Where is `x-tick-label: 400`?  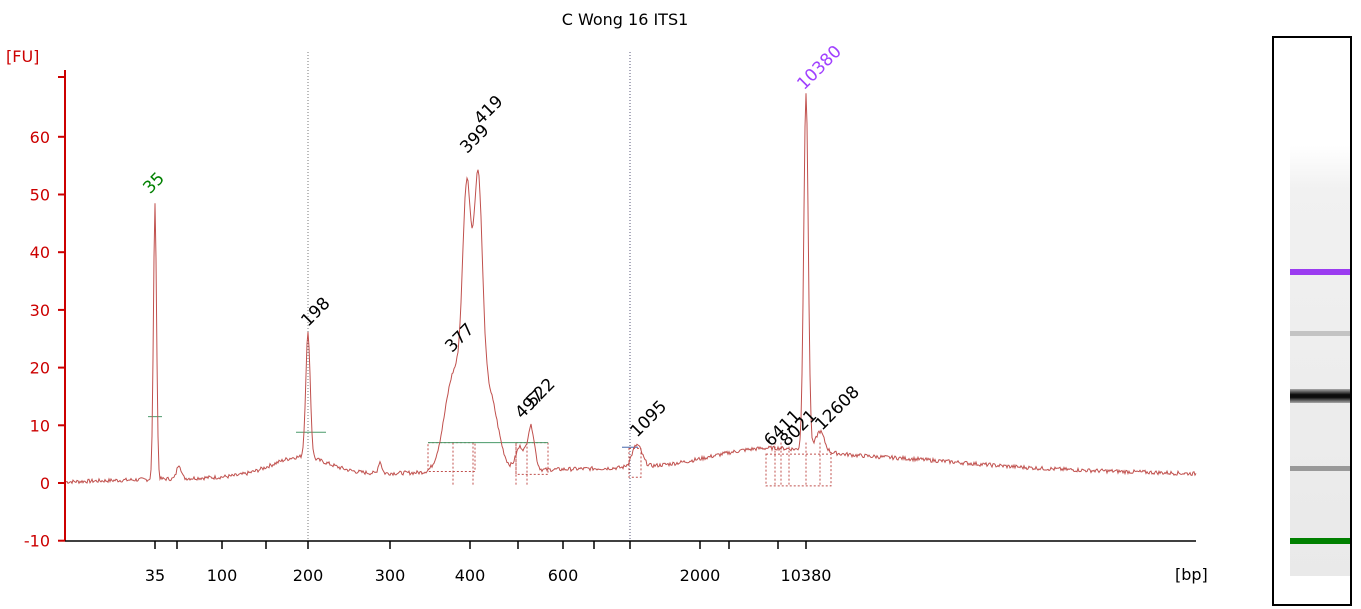
x-tick-label: 400 is located at coordinates (470, 575).